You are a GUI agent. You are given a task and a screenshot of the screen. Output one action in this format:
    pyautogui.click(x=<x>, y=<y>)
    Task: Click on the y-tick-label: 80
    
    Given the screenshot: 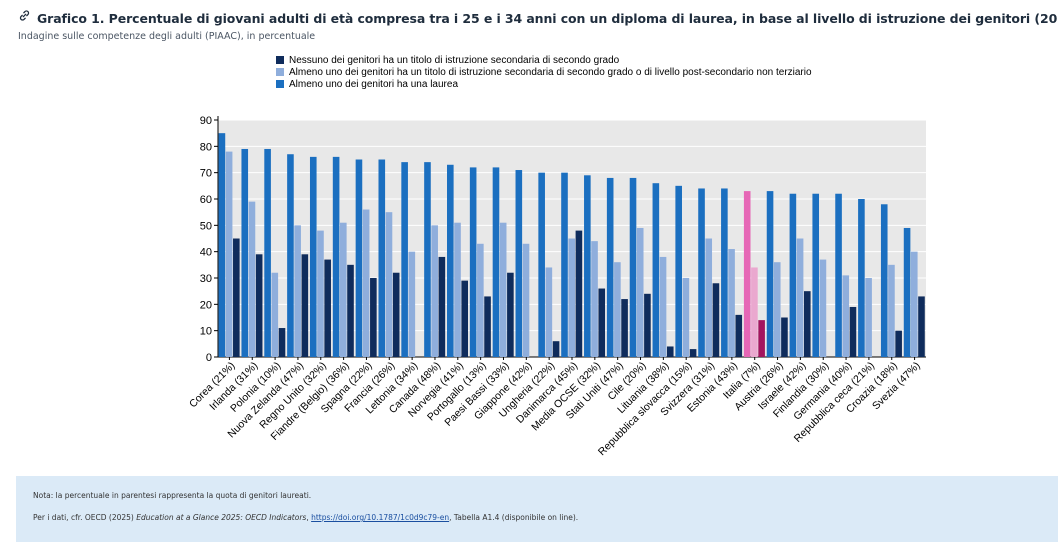 What is the action you would take?
    pyautogui.click(x=206, y=147)
    